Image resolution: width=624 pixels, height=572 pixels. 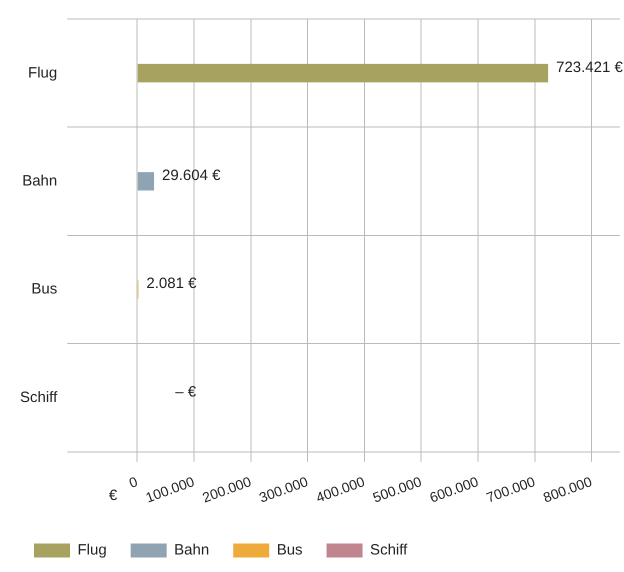 What do you see at coordinates (172, 283) in the screenshot?
I see `data-label: 2.081 €` at bounding box center [172, 283].